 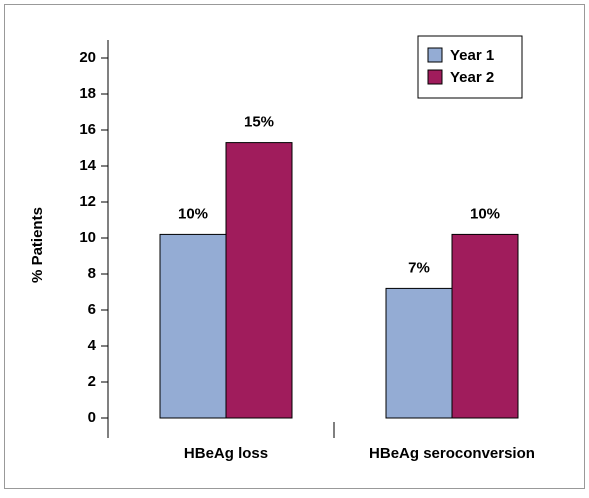 I want to click on y-tick-label: 20, so click(x=87, y=57).